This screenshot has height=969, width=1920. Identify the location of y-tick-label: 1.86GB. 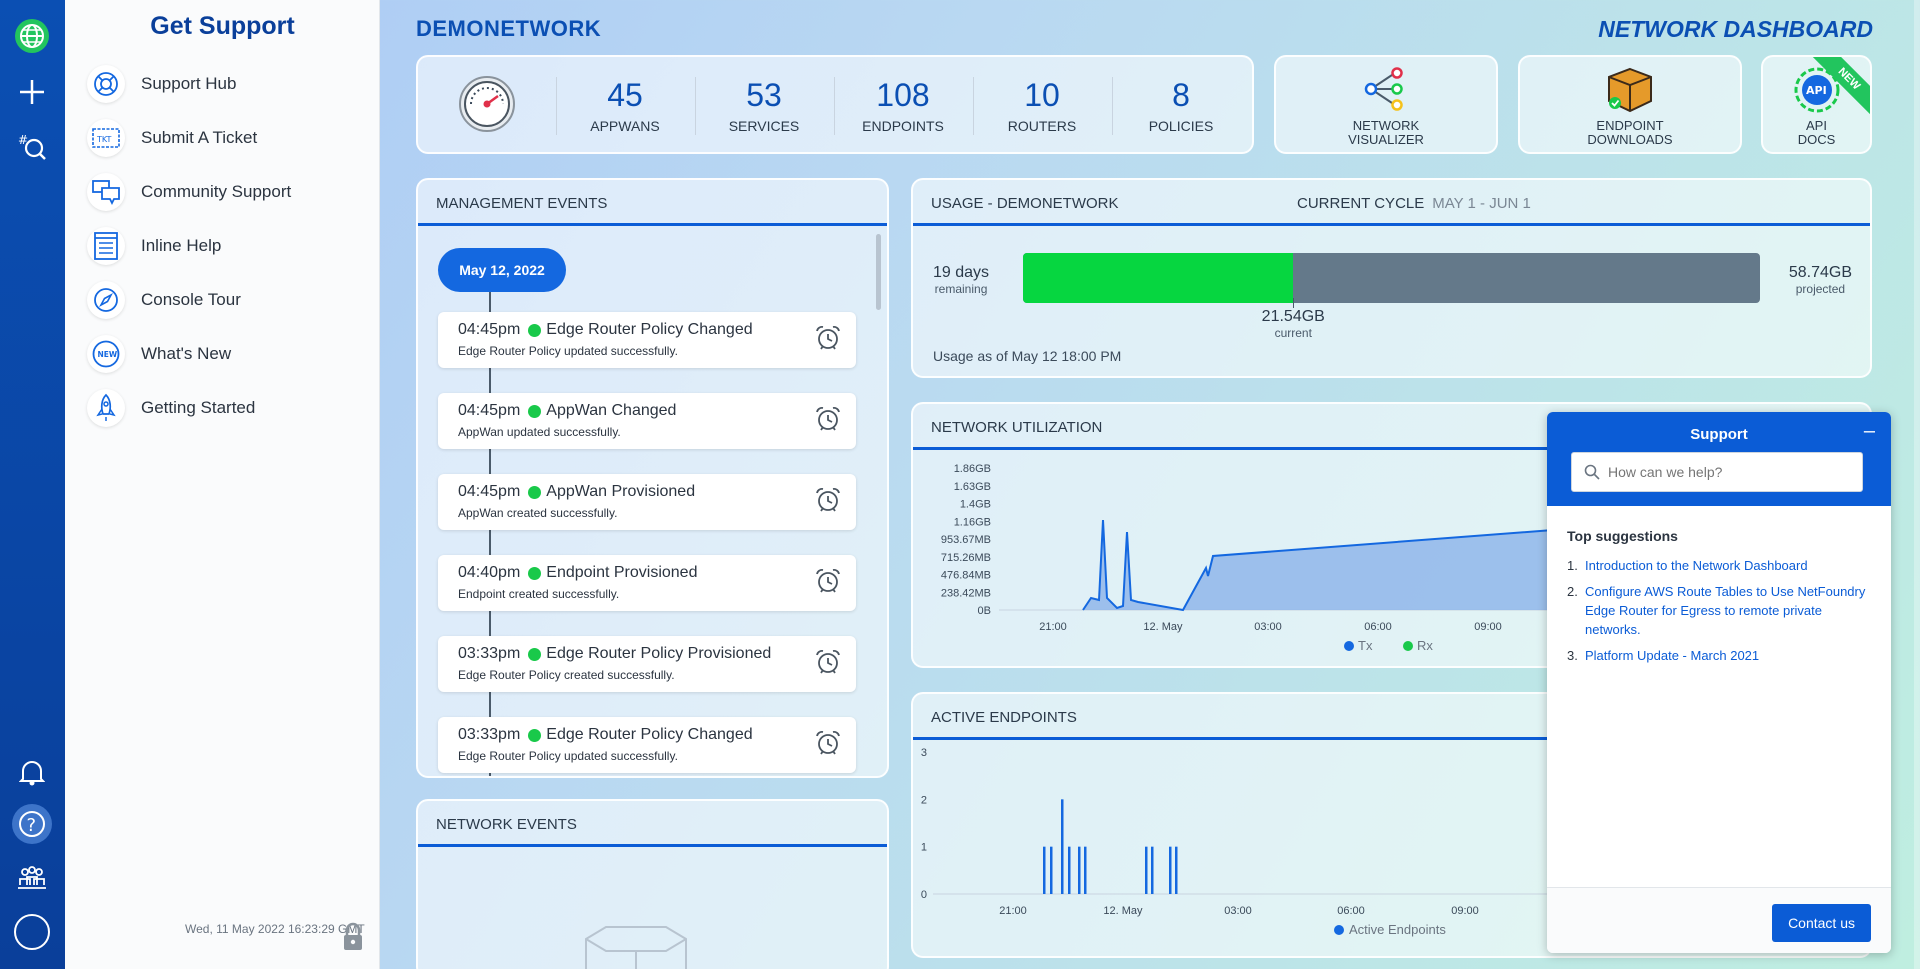
(972, 469).